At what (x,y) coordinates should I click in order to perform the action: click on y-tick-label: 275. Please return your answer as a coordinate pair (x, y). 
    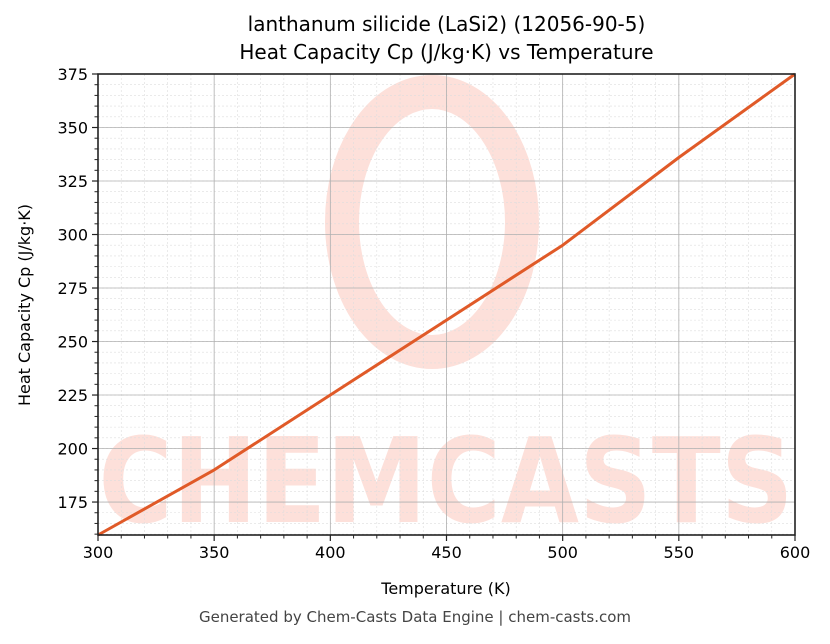
    Looking at the image, I should click on (72, 288).